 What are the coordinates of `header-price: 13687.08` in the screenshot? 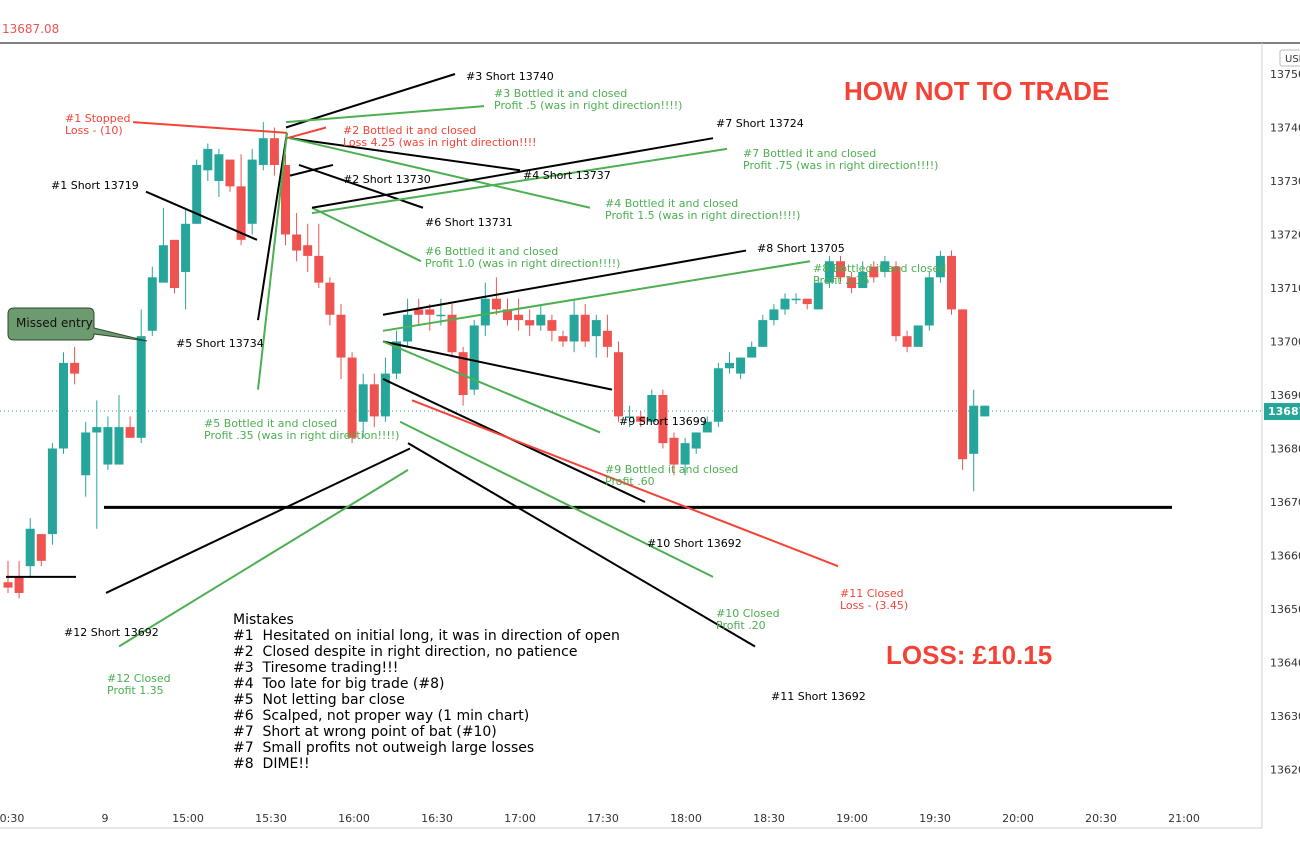 It's located at (30, 29).